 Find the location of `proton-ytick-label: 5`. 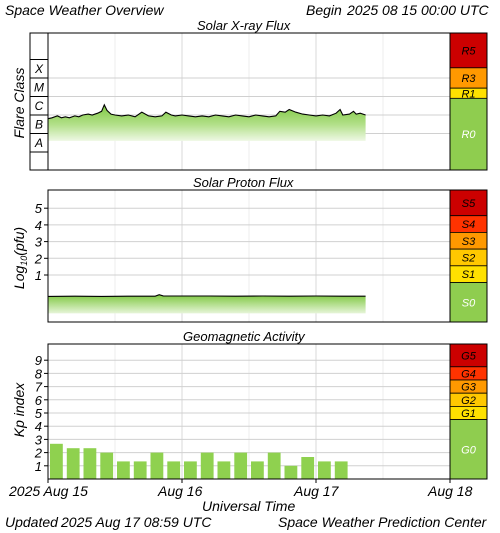

proton-ytick-label: 5 is located at coordinates (39, 208).